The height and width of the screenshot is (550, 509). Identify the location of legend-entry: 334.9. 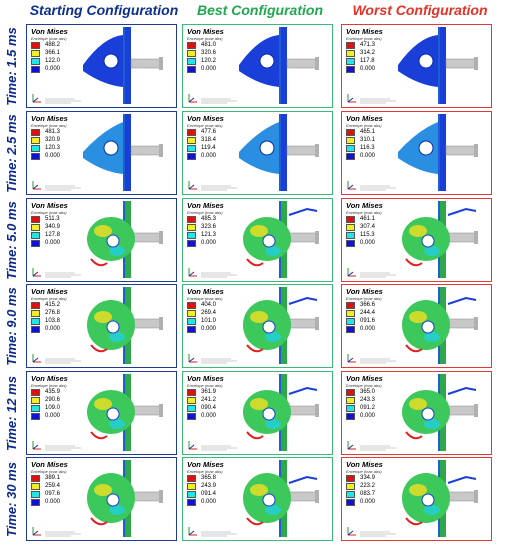
(375, 478).